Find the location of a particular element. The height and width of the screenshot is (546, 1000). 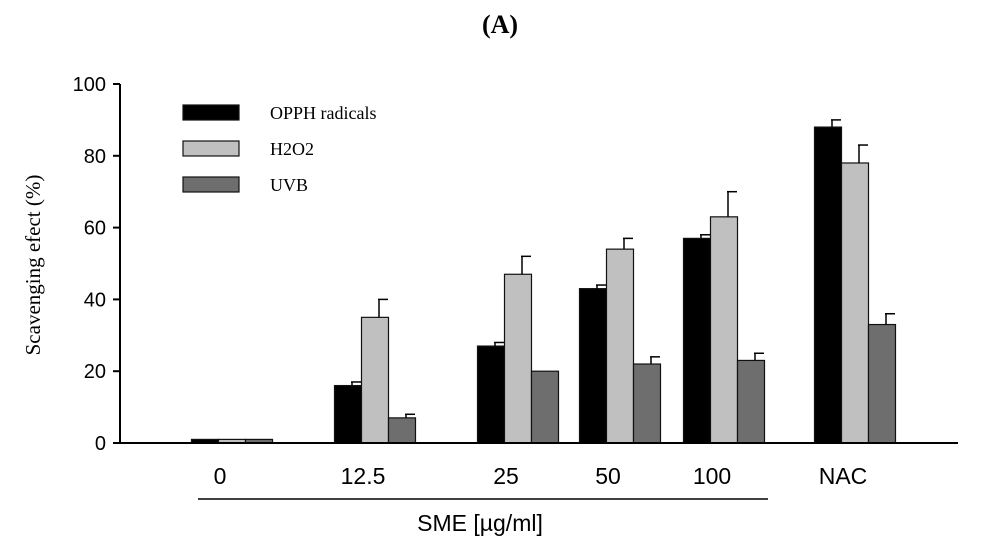

x-axis-tick-labels: 0 12.5 25 50 100 NAC is located at coordinates (541, 476).